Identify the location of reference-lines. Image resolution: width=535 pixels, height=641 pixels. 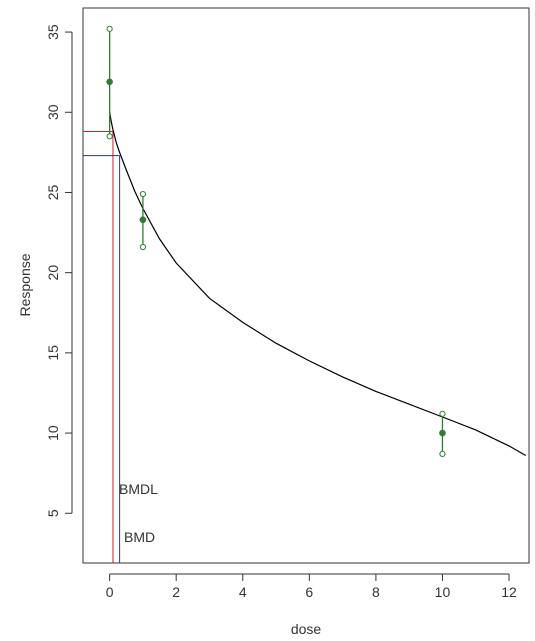
(102, 347).